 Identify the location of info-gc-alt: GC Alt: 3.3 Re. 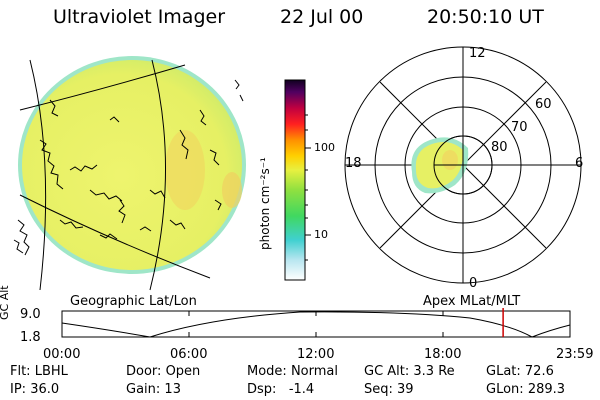
(409, 371).